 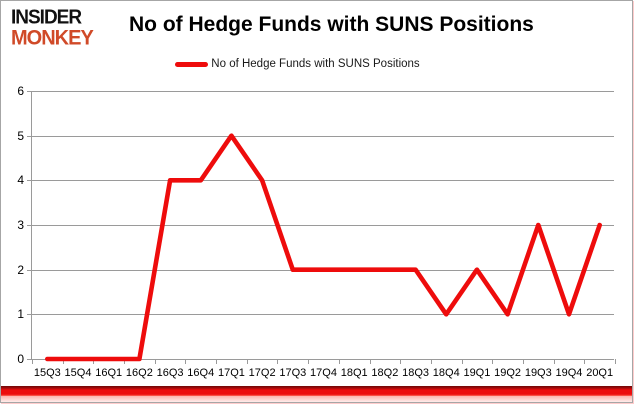 I want to click on x-axis-label: 16Q3, so click(x=170, y=373).